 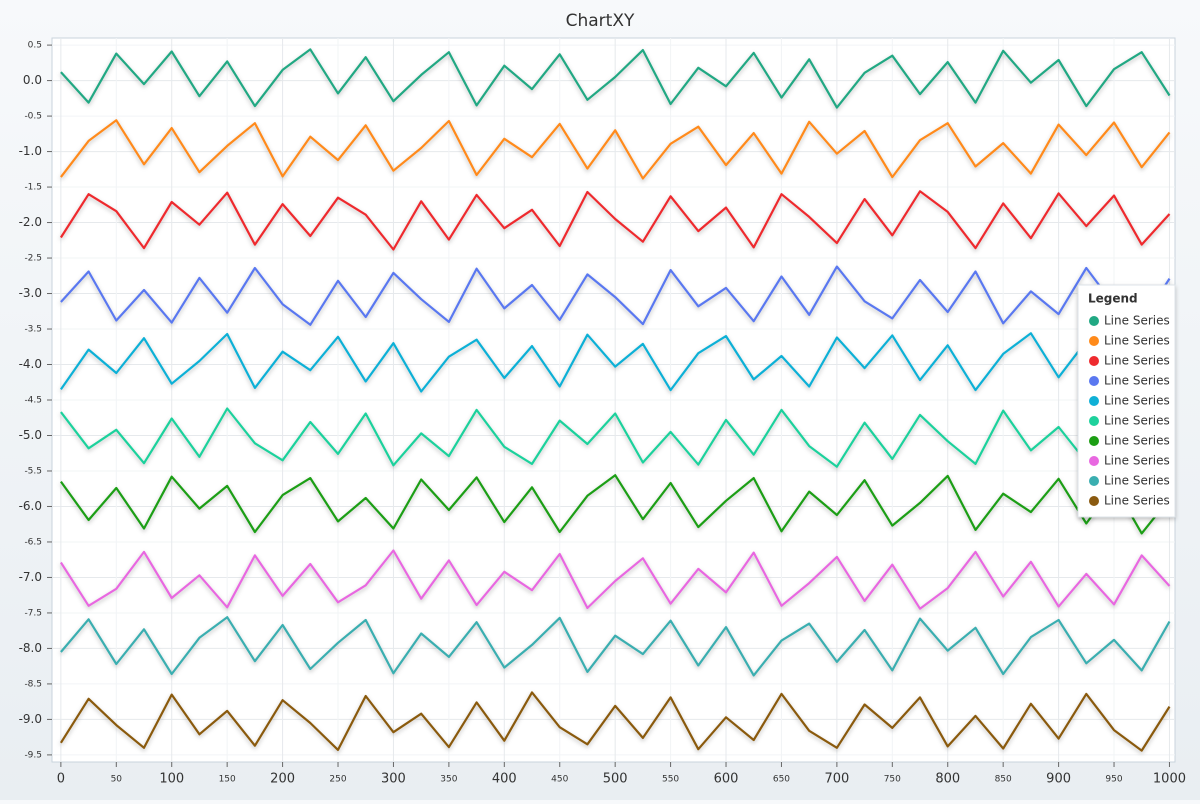 What do you see at coordinates (33, 542) in the screenshot?
I see `y-tick-label: -6.5` at bounding box center [33, 542].